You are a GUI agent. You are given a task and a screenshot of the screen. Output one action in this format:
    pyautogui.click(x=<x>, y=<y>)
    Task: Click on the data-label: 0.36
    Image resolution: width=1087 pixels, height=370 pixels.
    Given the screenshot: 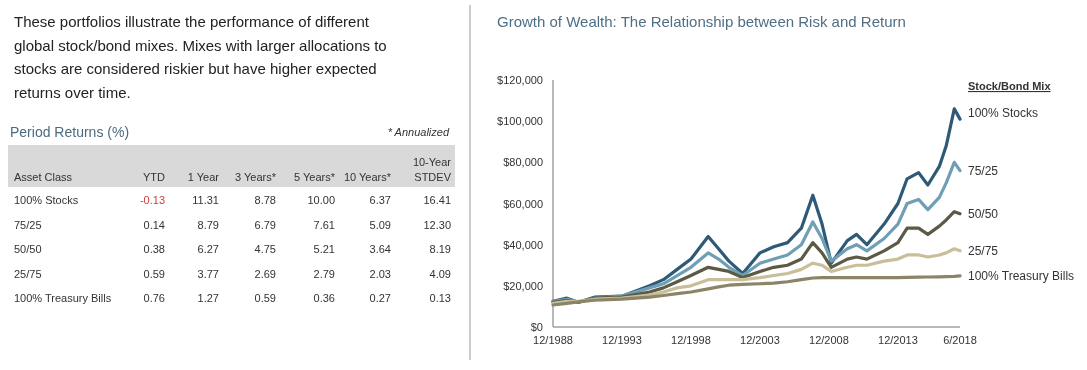 What is the action you would take?
    pyautogui.click(x=324, y=298)
    